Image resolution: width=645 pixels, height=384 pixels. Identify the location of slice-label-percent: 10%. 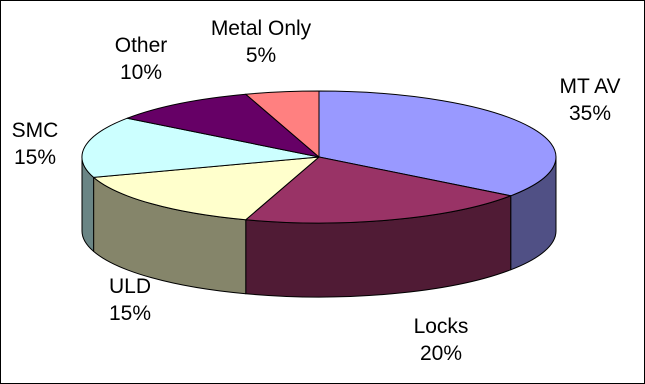
(141, 72).